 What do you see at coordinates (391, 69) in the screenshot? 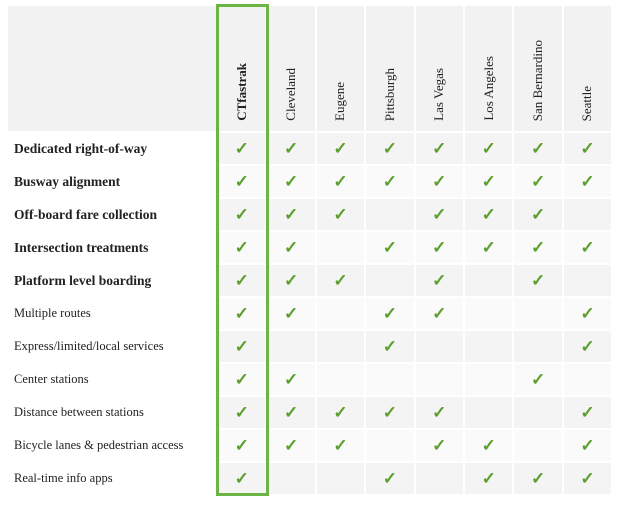
I see `column-header: Pittsburgh` at bounding box center [391, 69].